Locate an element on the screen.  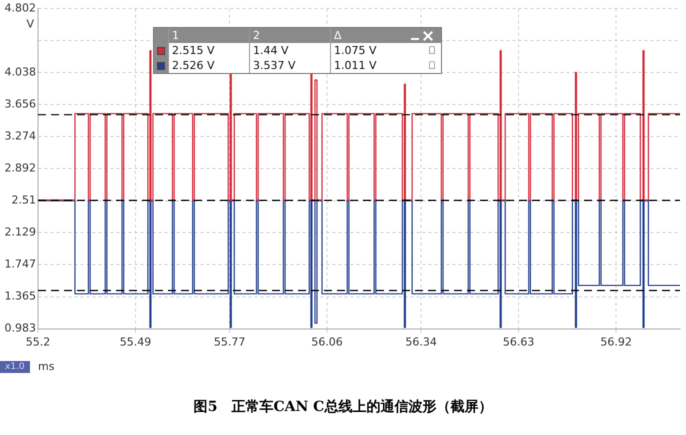
x-tick-label: 56.63 is located at coordinates (518, 341).